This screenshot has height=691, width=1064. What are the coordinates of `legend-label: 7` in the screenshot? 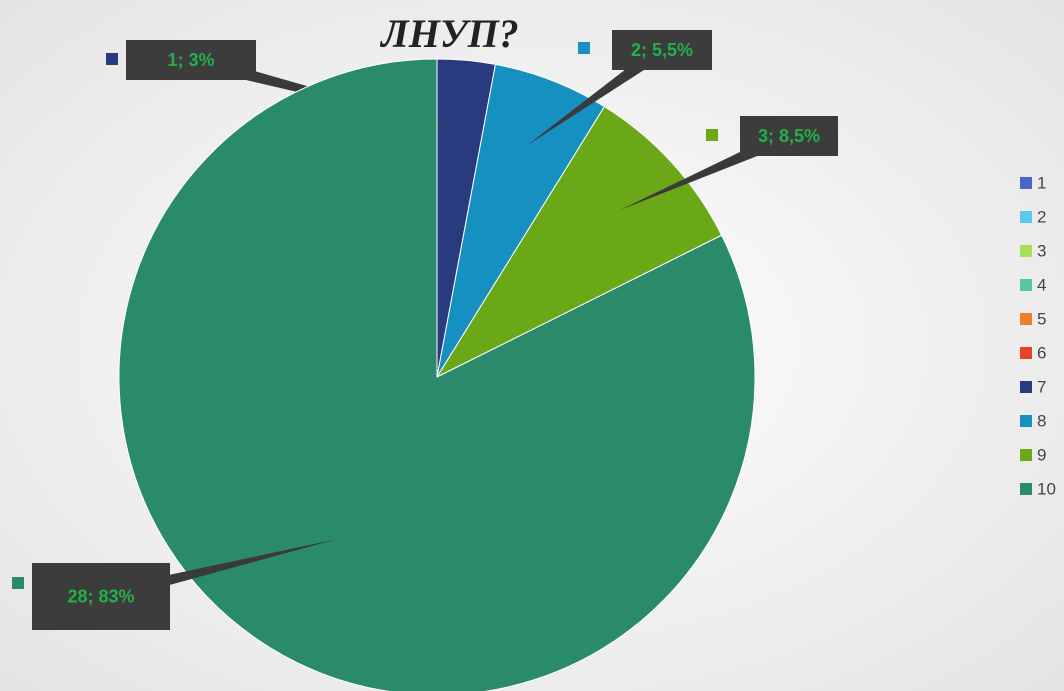 It's located at (1041, 386).